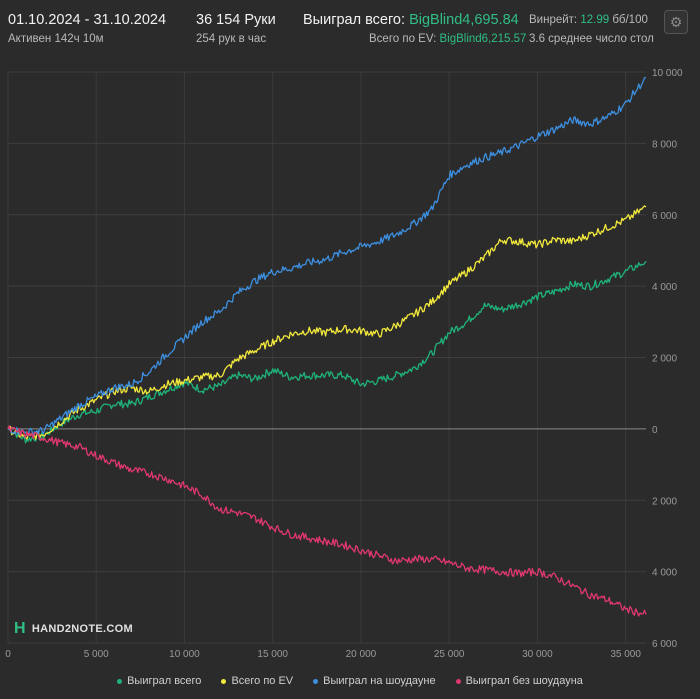  I want to click on y-tick-label: 0, so click(655, 430).